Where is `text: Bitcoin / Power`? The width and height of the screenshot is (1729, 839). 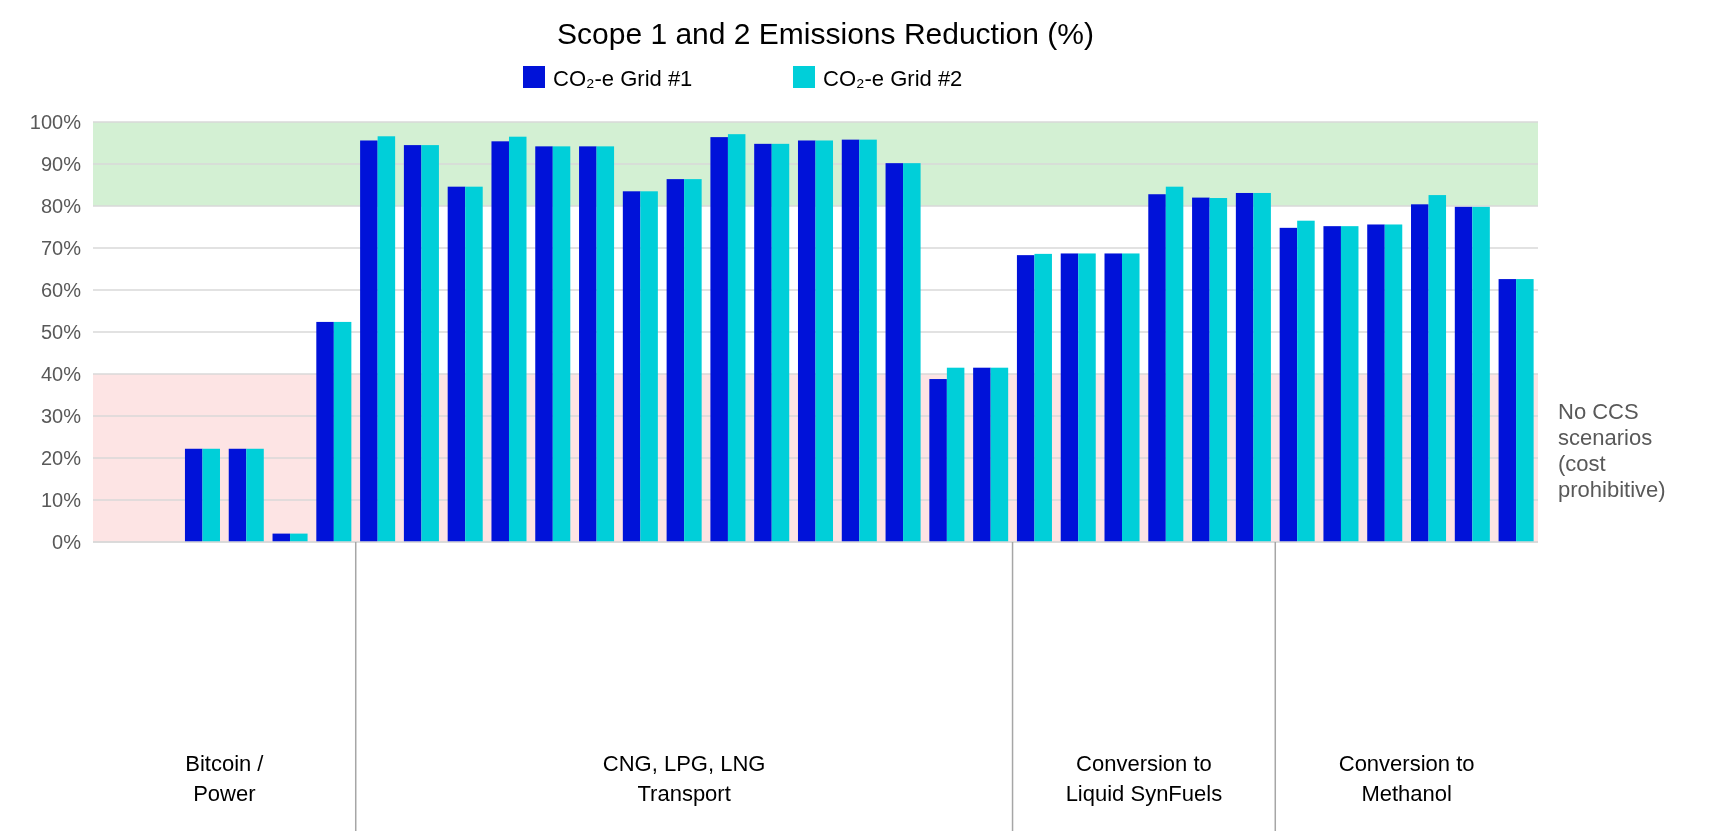 text: Bitcoin / Power is located at coordinates (225, 778).